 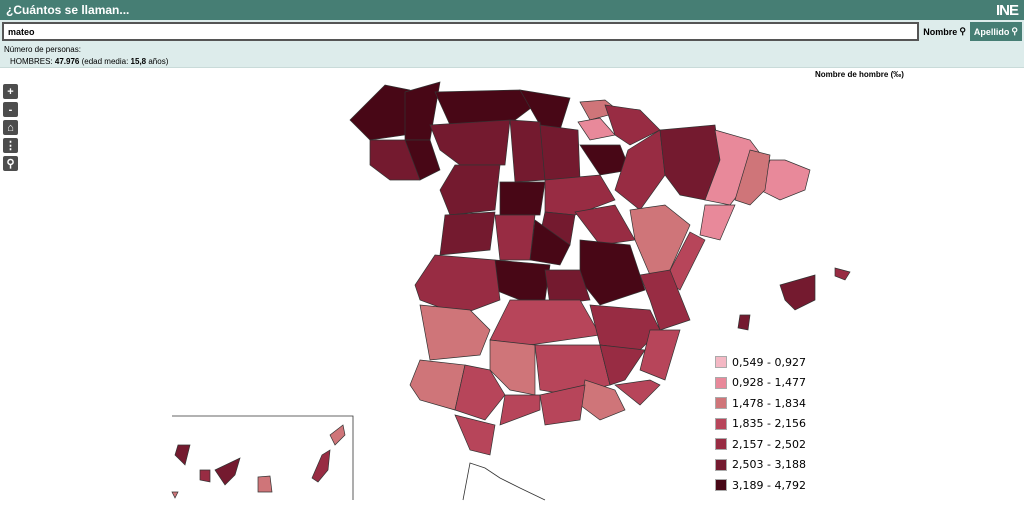 What do you see at coordinates (991, 31) in the screenshot?
I see `apellido-label: Apellido` at bounding box center [991, 31].